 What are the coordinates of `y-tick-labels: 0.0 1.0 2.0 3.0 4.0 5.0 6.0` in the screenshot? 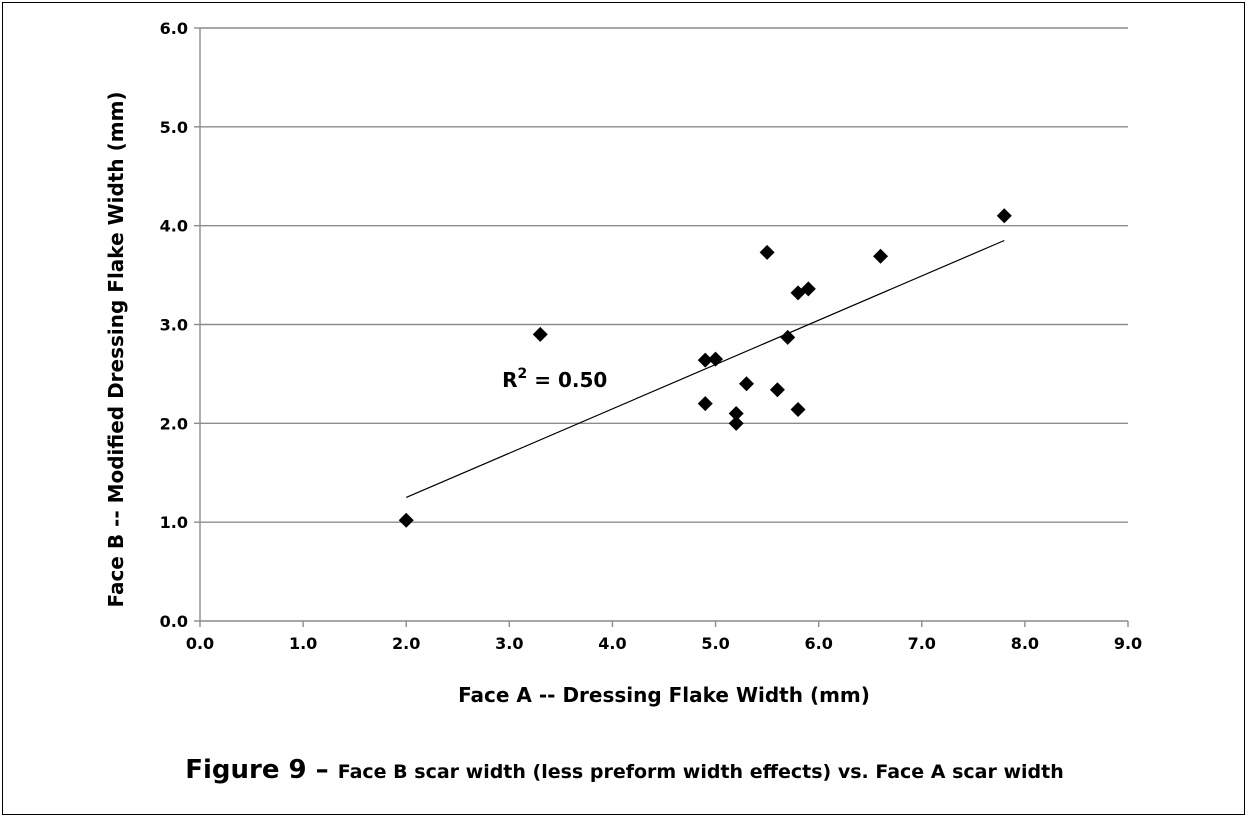 It's located at (174, 325).